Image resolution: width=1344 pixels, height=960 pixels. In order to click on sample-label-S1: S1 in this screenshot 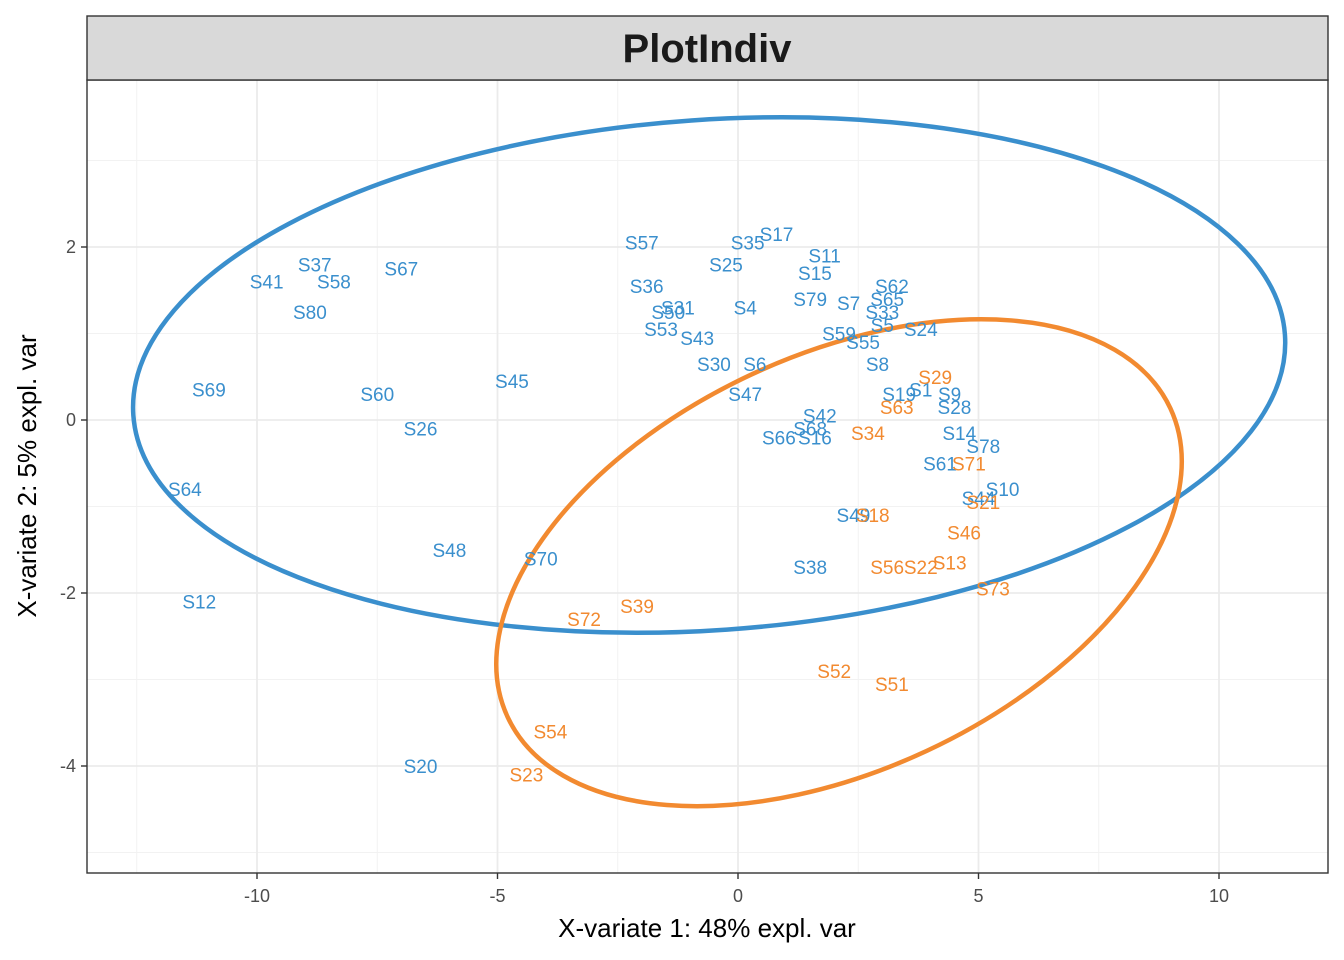, I will do `click(920, 391)`.